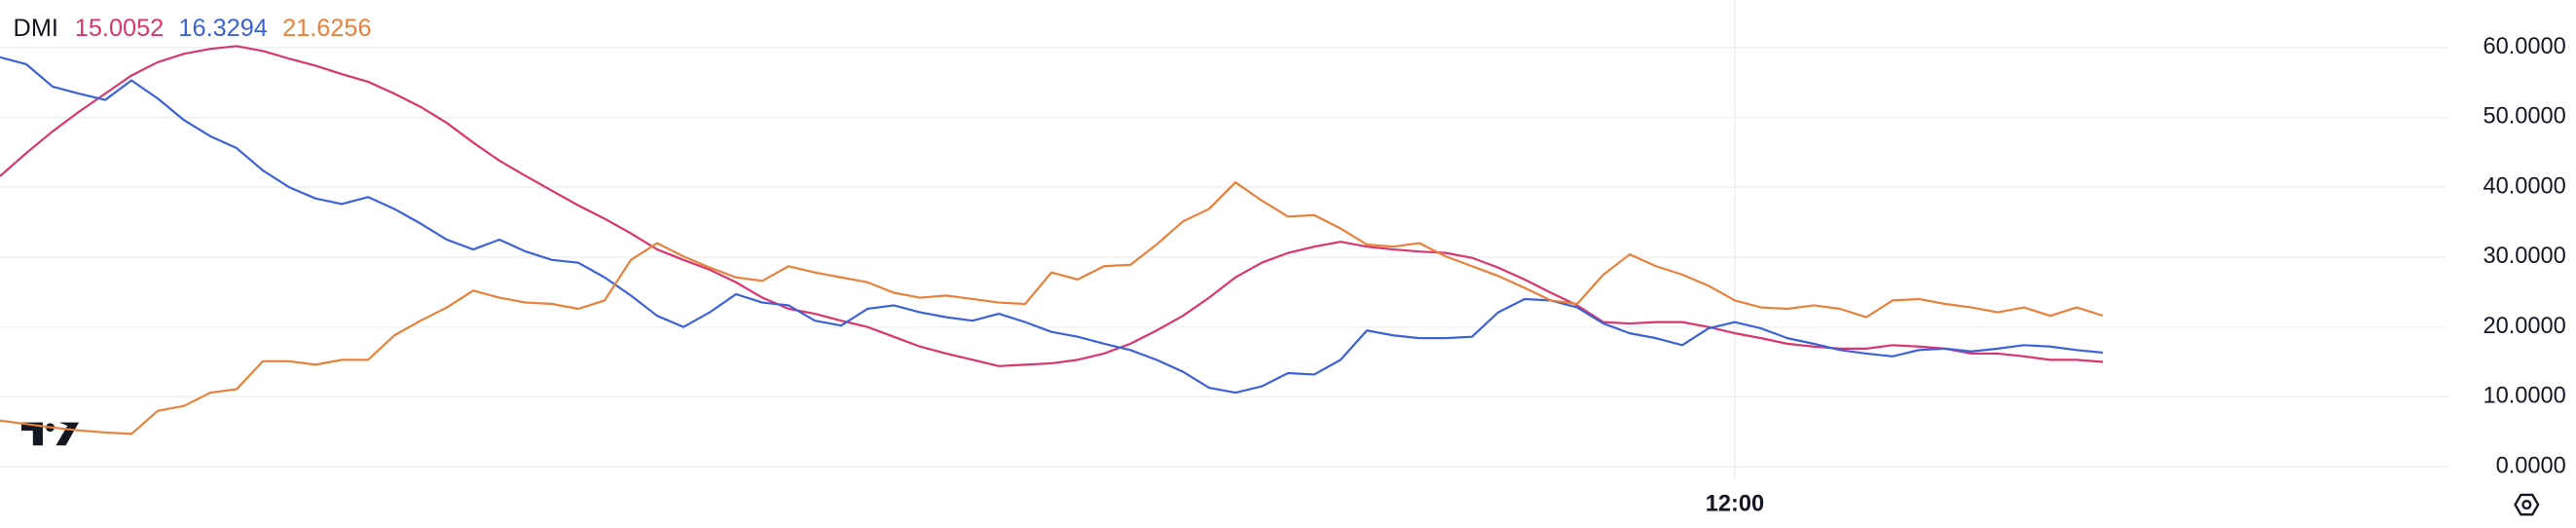 The image size is (2576, 528). Describe the element at coordinates (2524, 256) in the screenshot. I see `y-tick-label: 30.0000` at that location.